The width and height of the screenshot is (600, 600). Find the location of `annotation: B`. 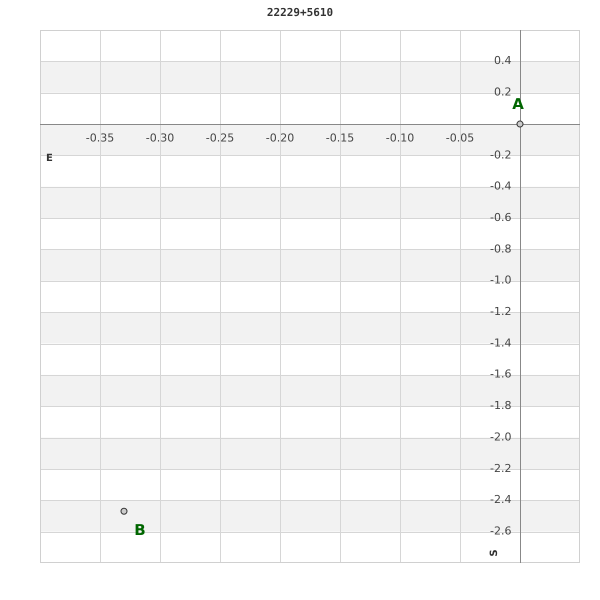

annotation: B is located at coordinates (140, 530).